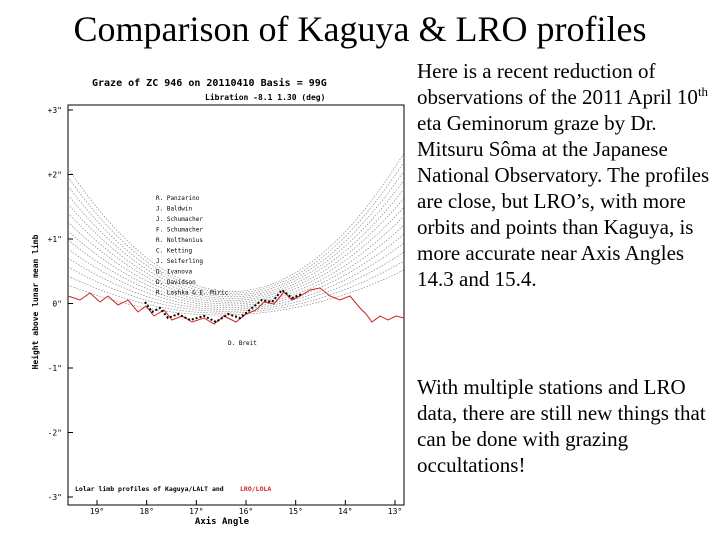 The width and height of the screenshot is (720, 540). What do you see at coordinates (255, 489) in the screenshot?
I see `figure-caption-red: LRO/LOLA` at bounding box center [255, 489].